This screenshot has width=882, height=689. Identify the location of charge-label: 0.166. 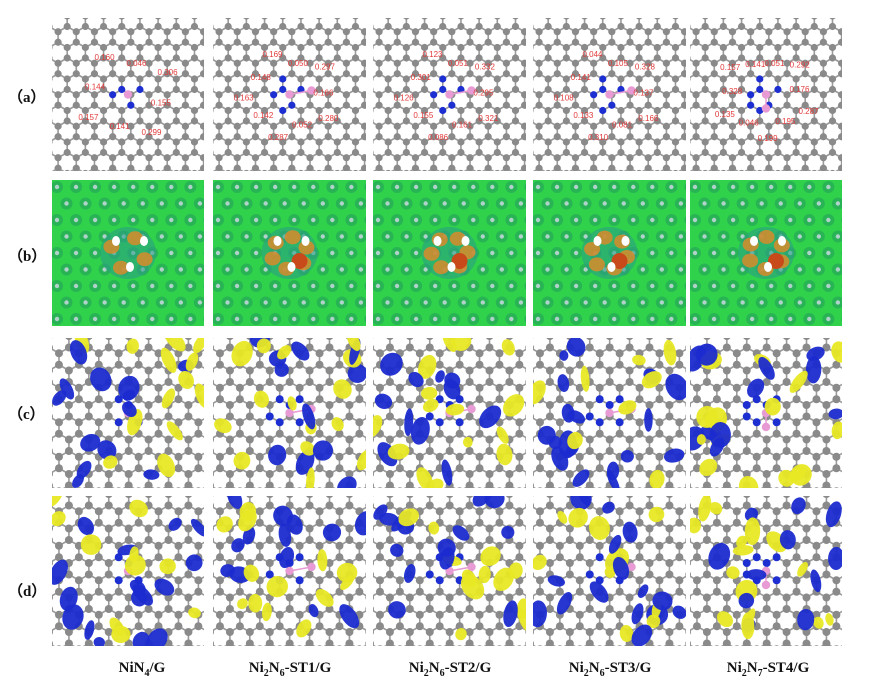
(648, 118).